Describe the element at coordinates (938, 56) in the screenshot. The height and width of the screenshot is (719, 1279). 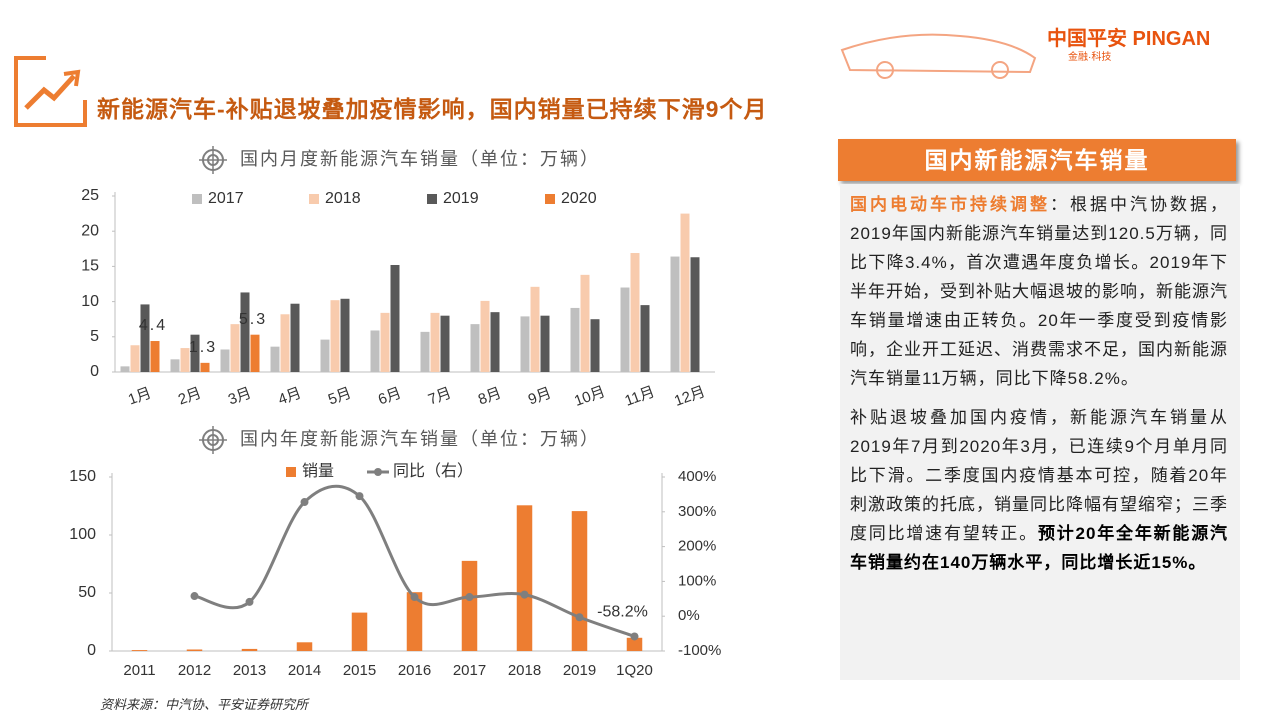
I see `car-logo` at that location.